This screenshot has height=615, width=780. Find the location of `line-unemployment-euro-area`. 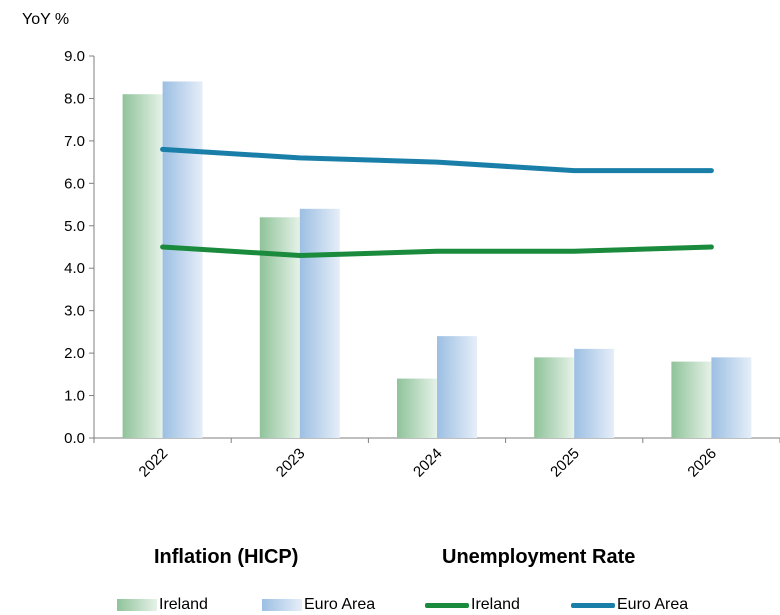

line-unemployment-euro-area is located at coordinates (437, 160).